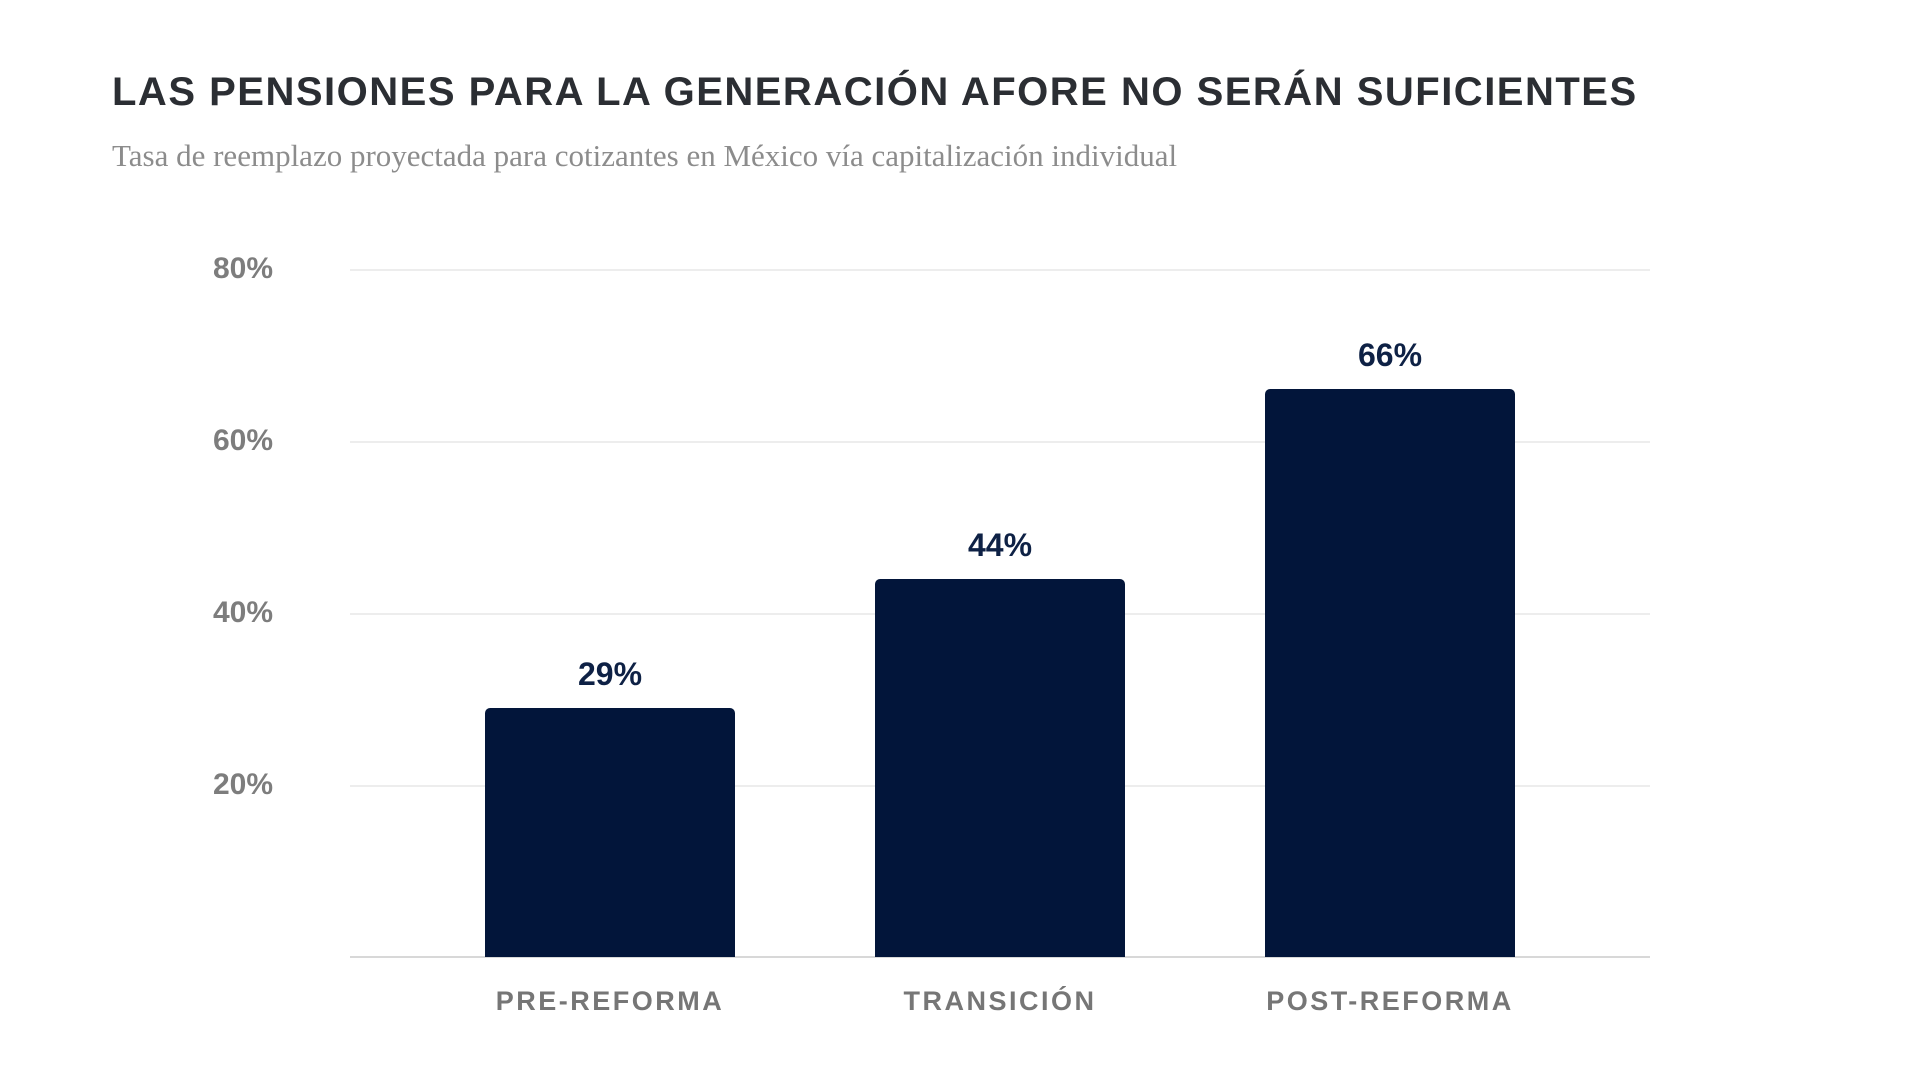 The image size is (1920, 1080). Describe the element at coordinates (610, 673) in the screenshot. I see `value-label-pre-reforma: 29%` at that location.